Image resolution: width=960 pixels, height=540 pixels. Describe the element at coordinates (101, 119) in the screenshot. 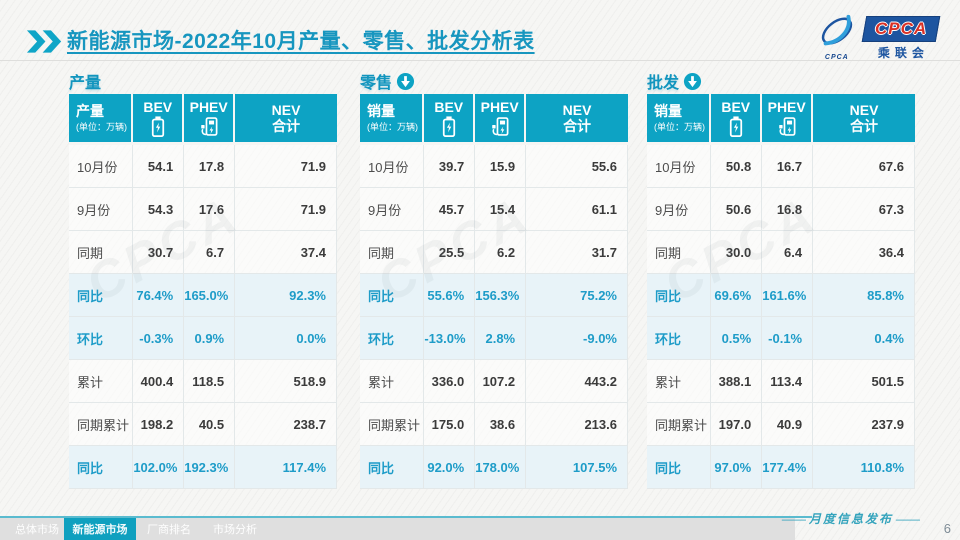

I see `unit-header-cell: 产量 (单位：万辆)` at that location.